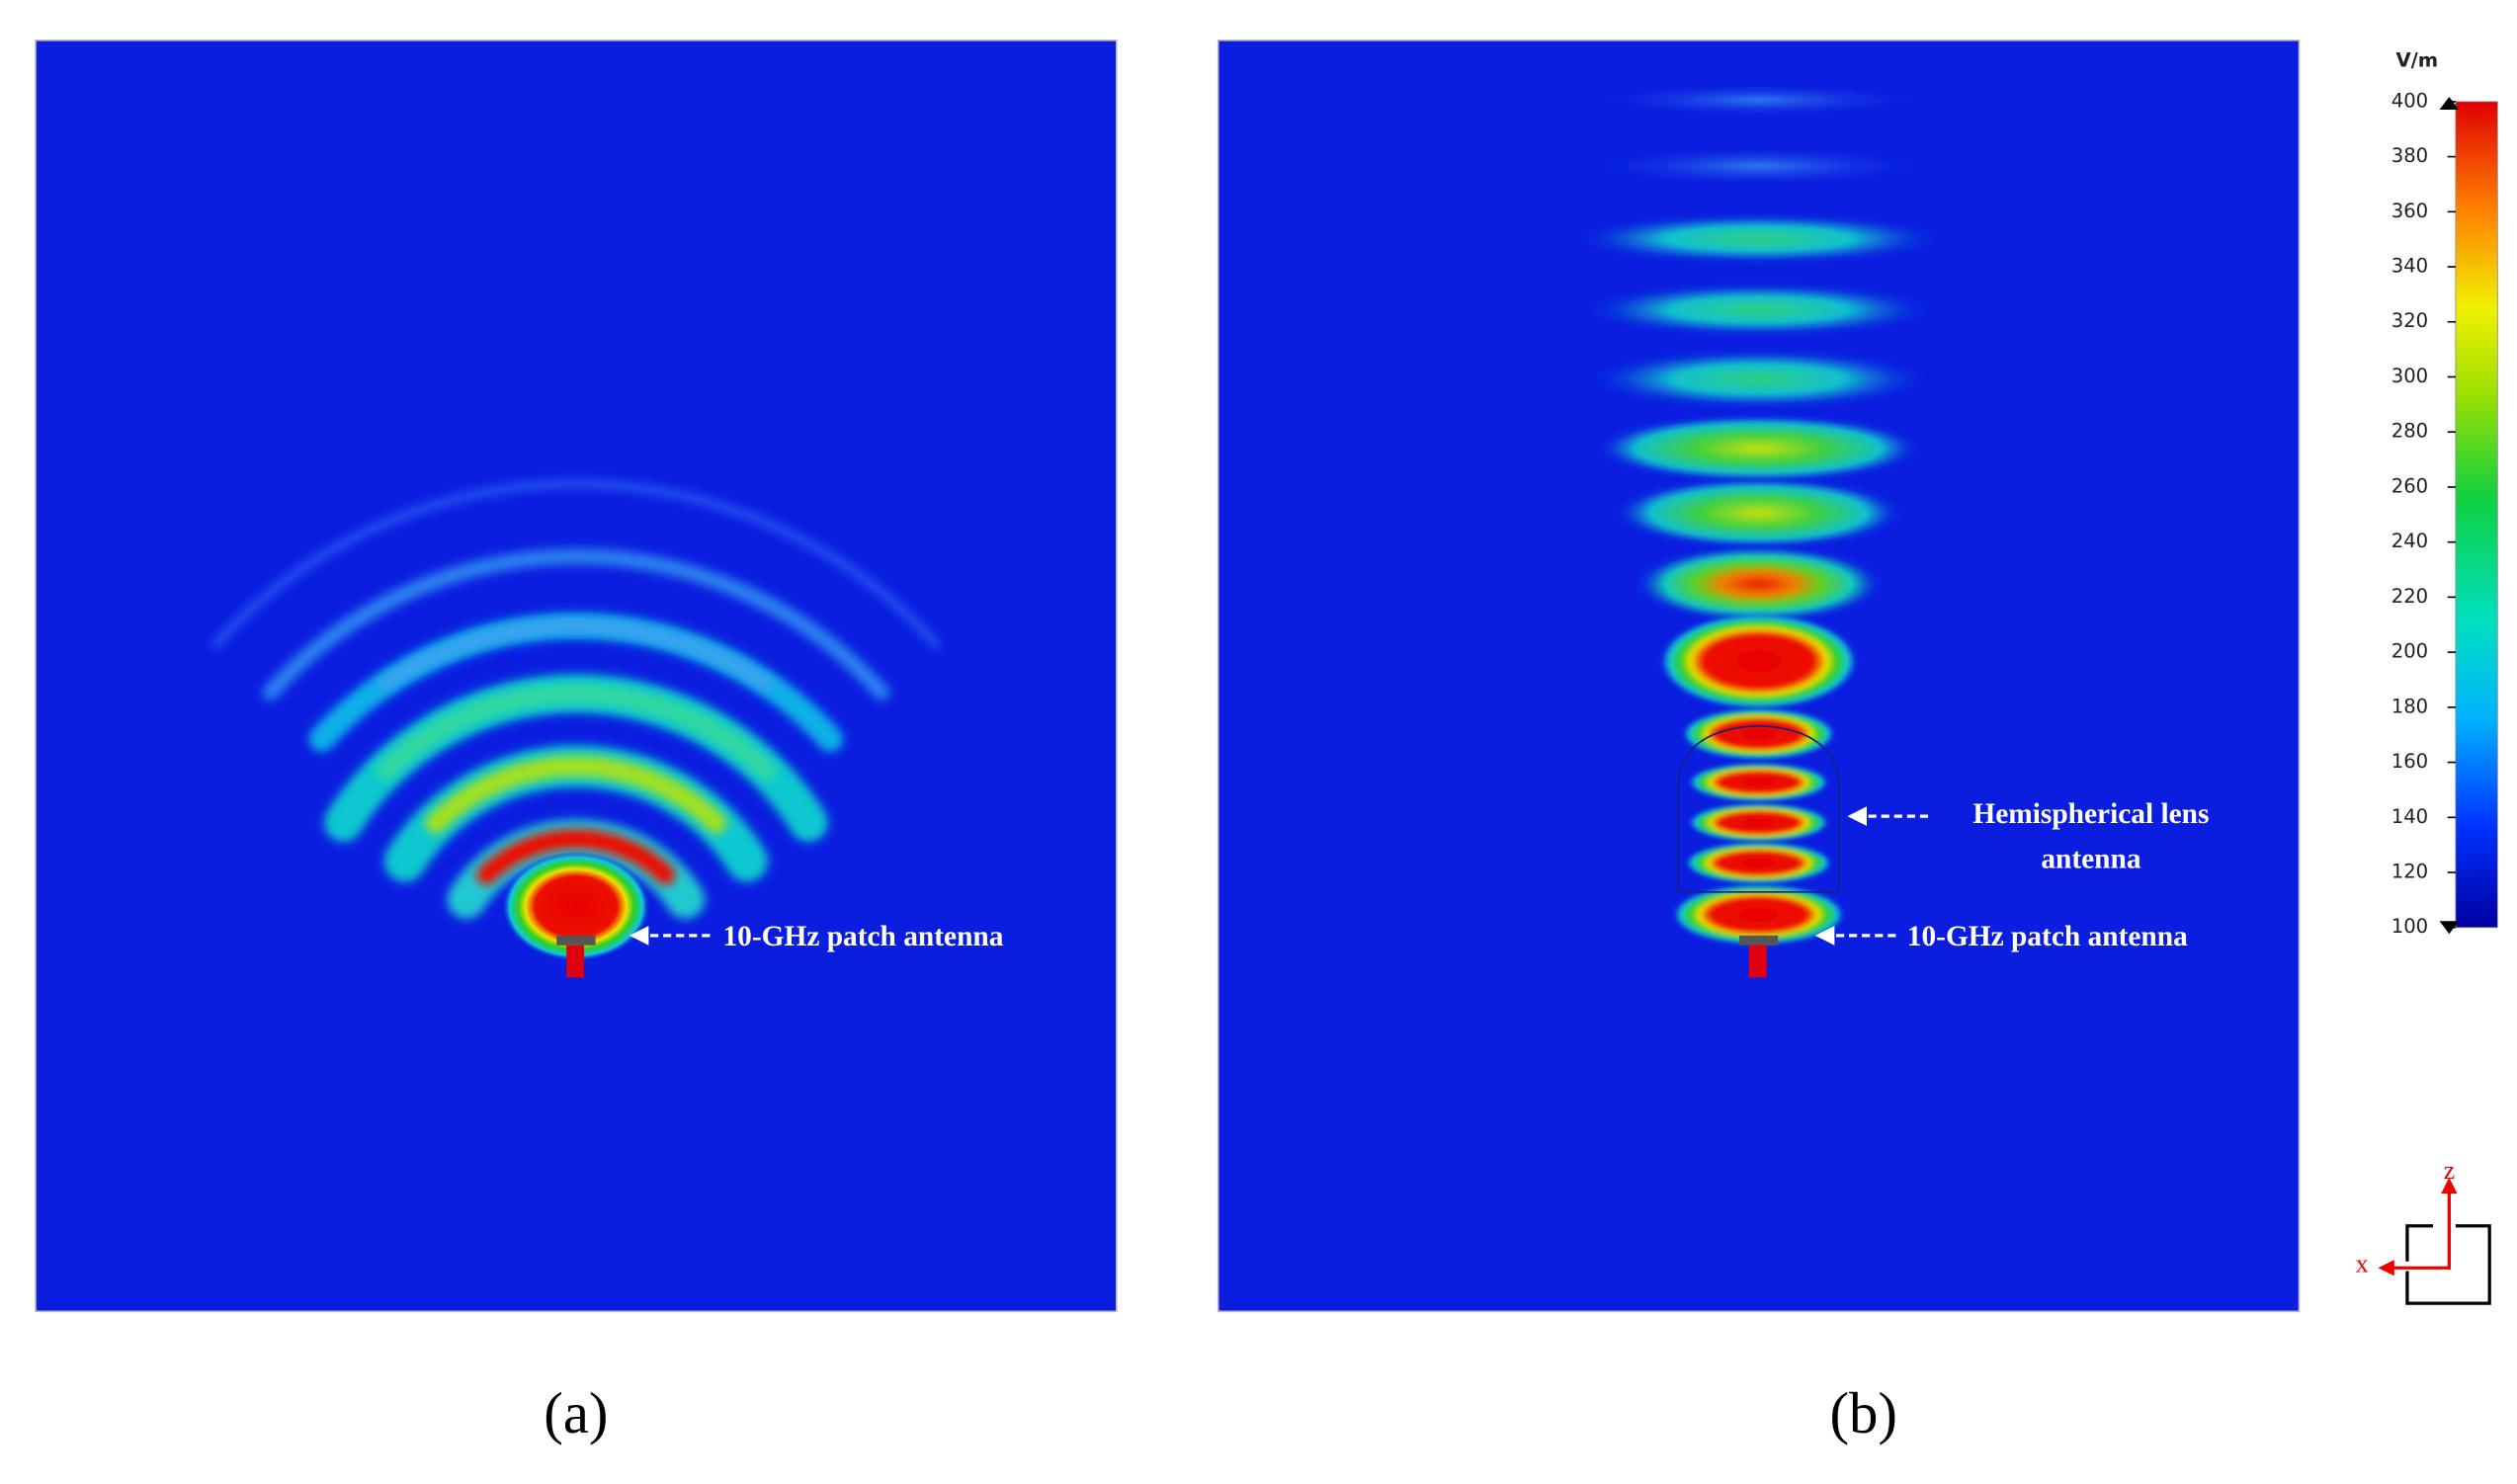 The width and height of the screenshot is (2517, 1484). What do you see at coordinates (2476, 515) in the screenshot?
I see `colorbar-gradient` at bounding box center [2476, 515].